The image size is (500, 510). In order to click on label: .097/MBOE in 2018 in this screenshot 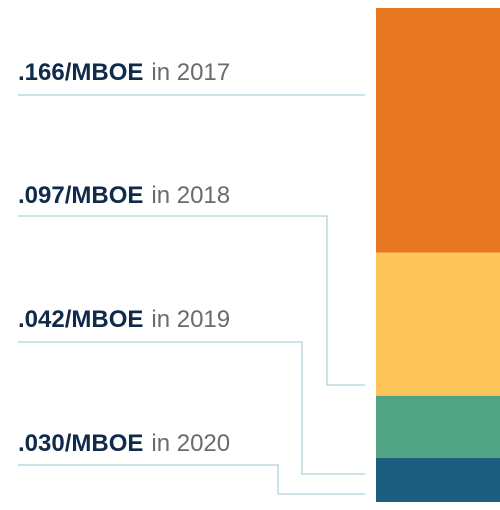, I will do `click(124, 195)`.